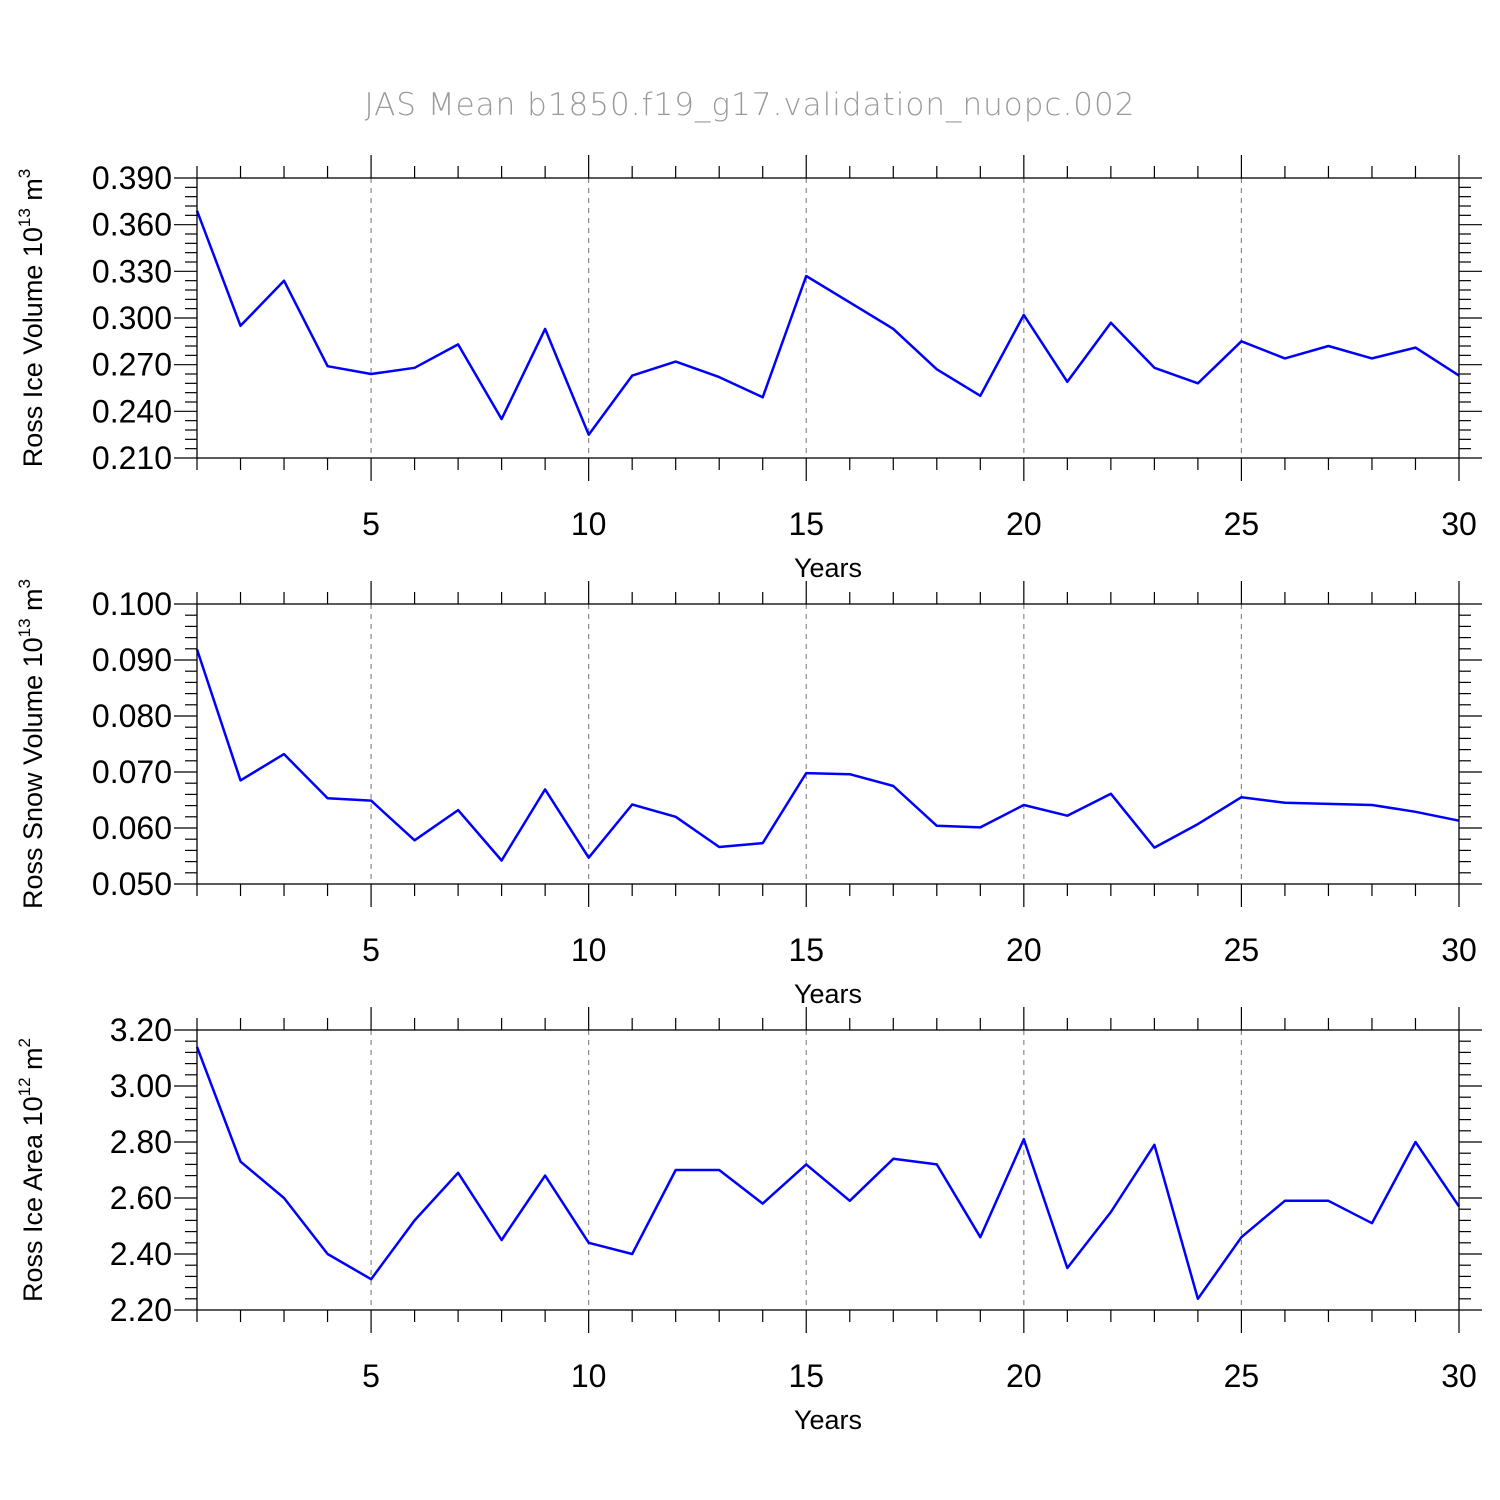 This screenshot has width=1500, height=1500. I want to click on y-axis-label: Ross Snow Volume 1013 m3, so click(31, 744).